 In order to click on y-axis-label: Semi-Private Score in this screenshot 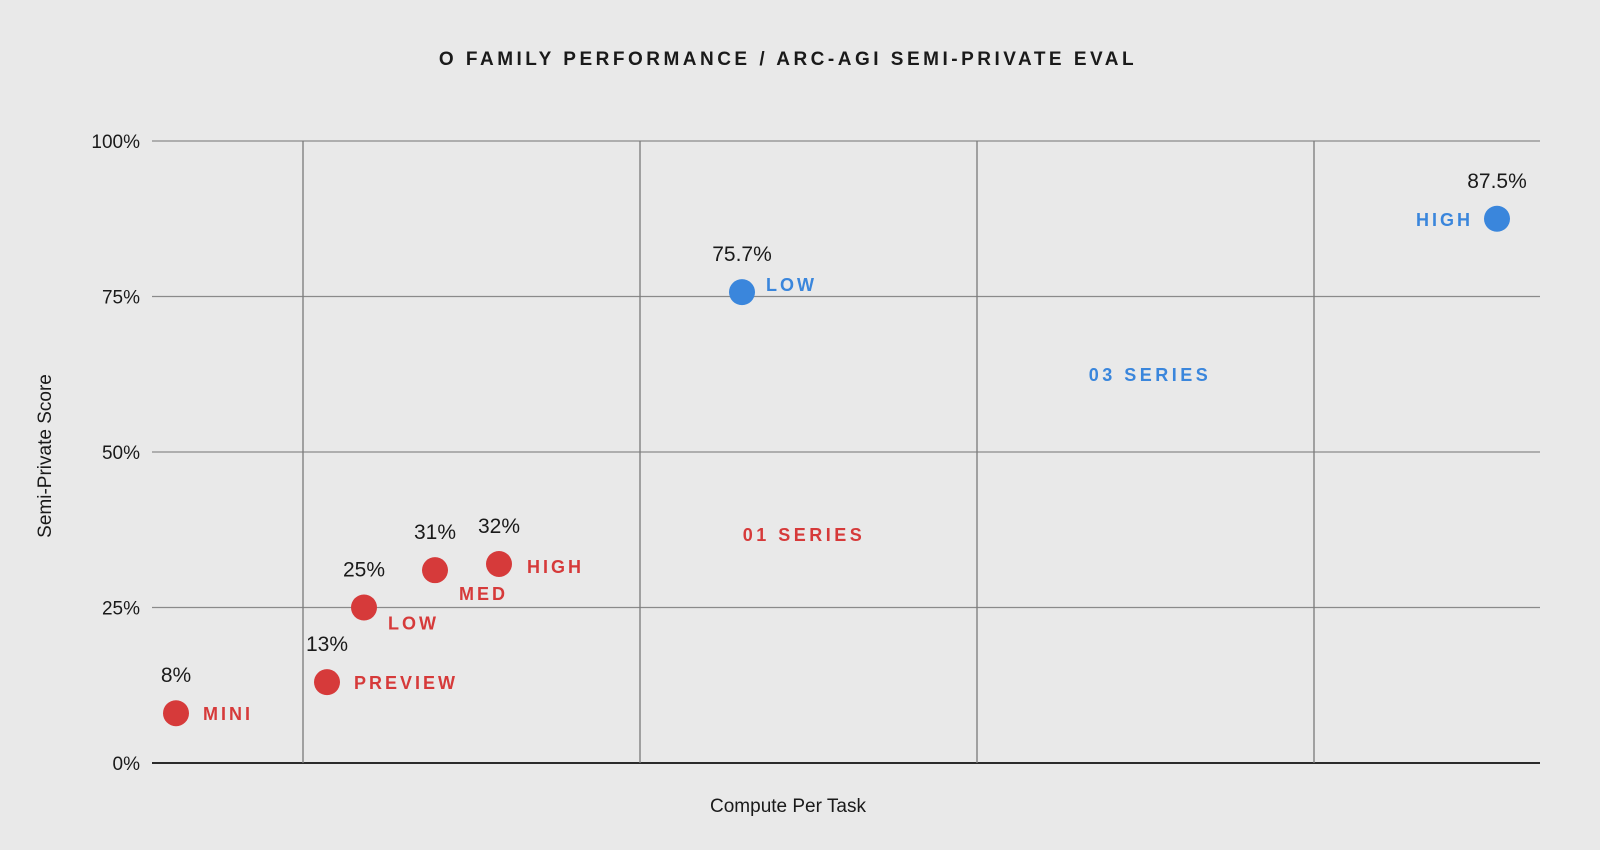, I will do `click(45, 456)`.